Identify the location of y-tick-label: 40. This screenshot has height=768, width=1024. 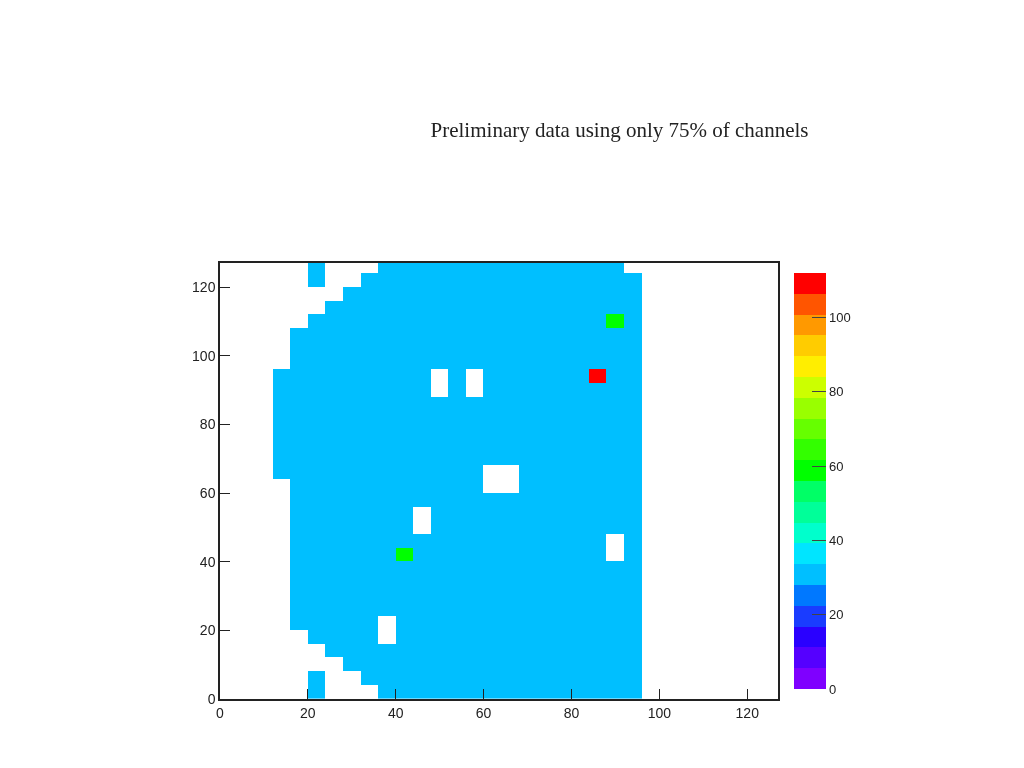
(207, 561).